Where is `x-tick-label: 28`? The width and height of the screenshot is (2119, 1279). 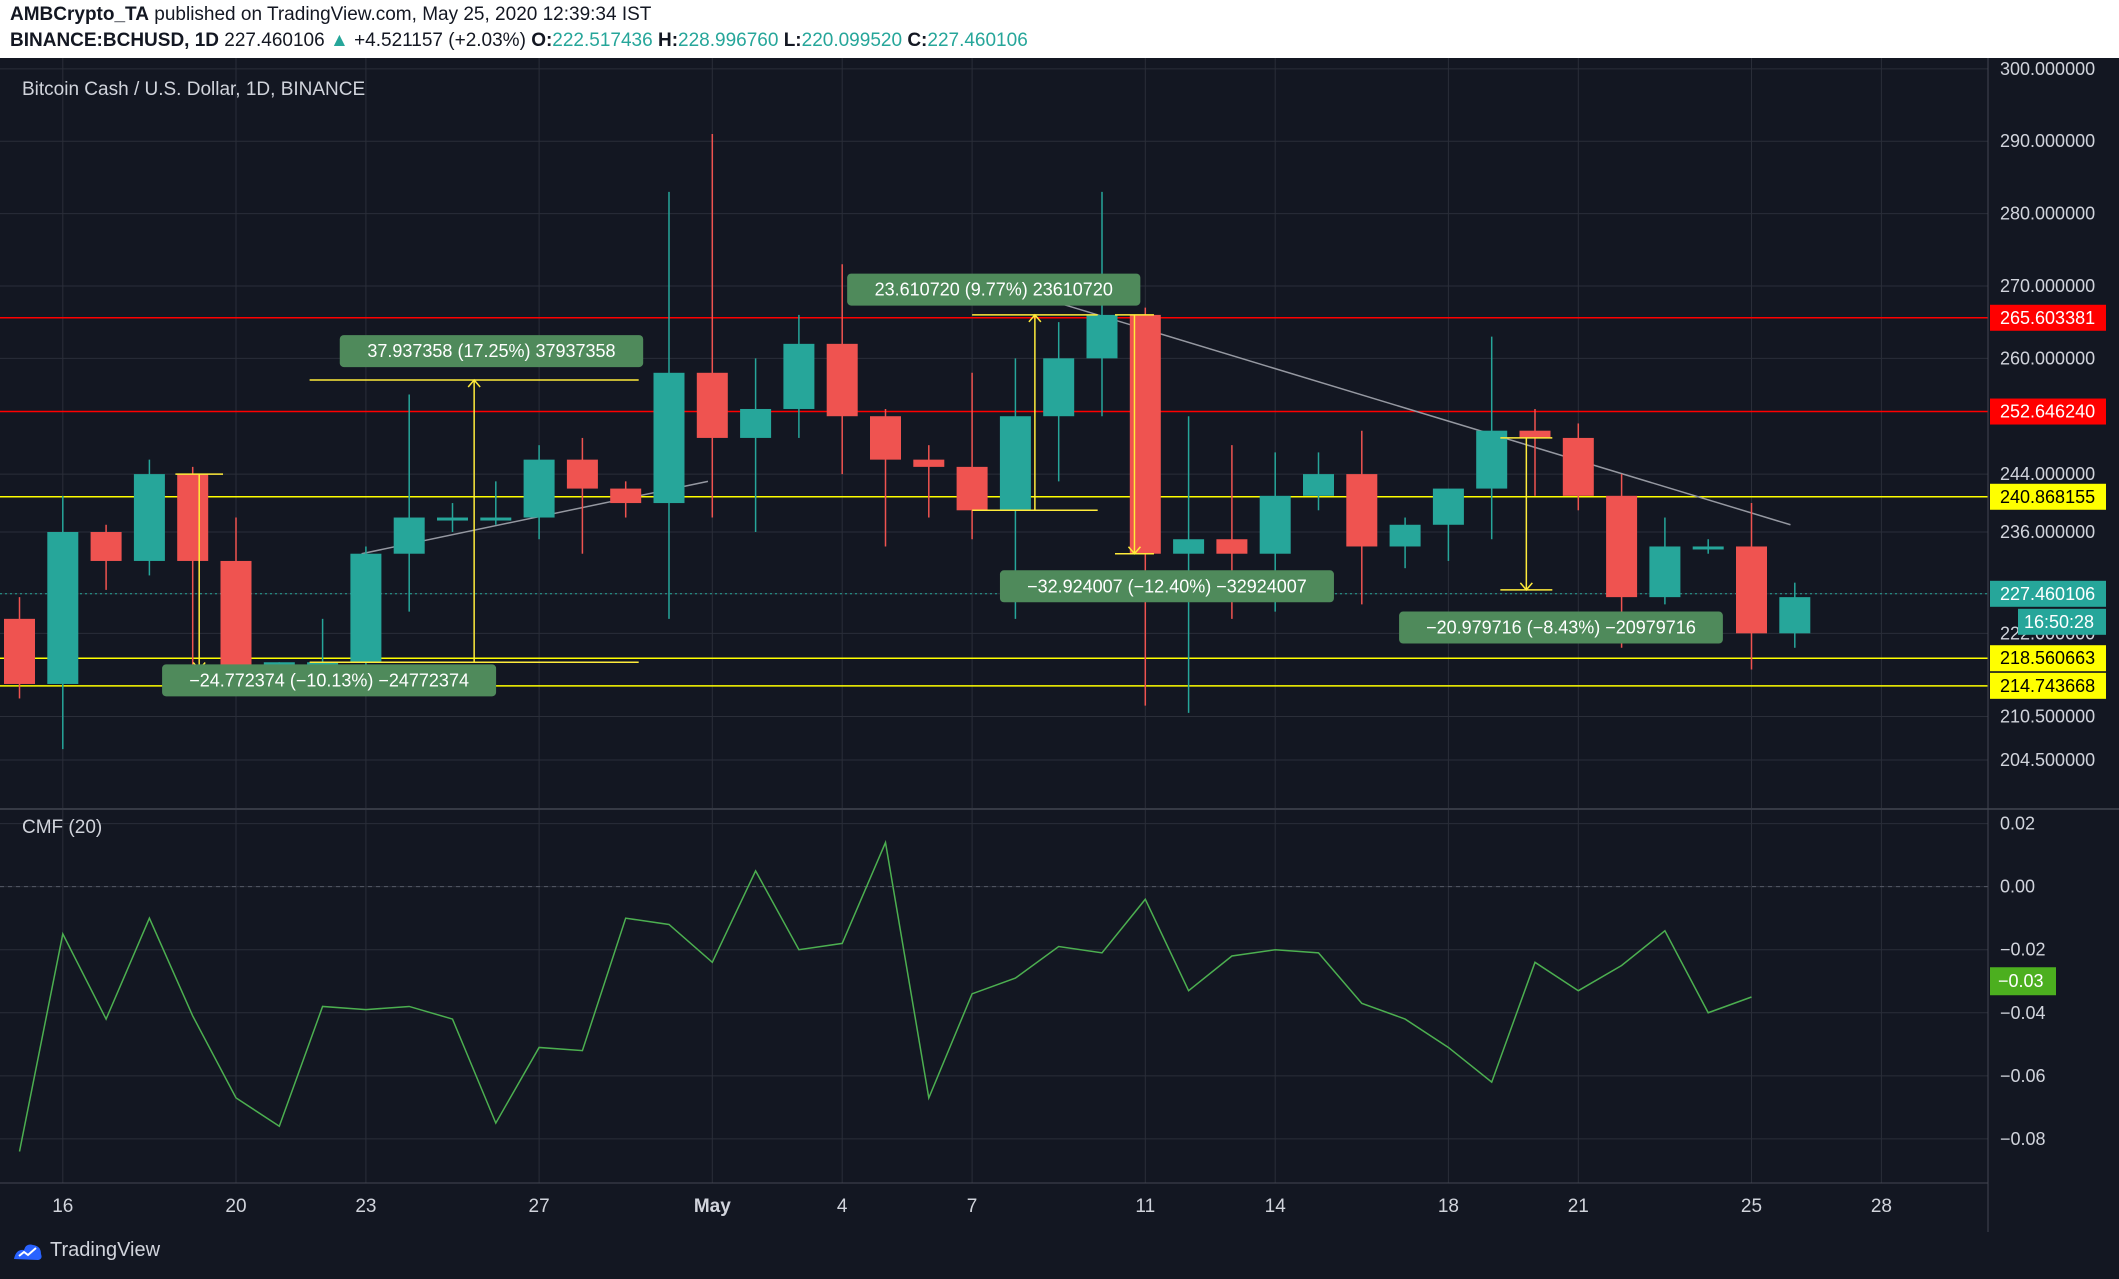 x-tick-label: 28 is located at coordinates (1881, 1206).